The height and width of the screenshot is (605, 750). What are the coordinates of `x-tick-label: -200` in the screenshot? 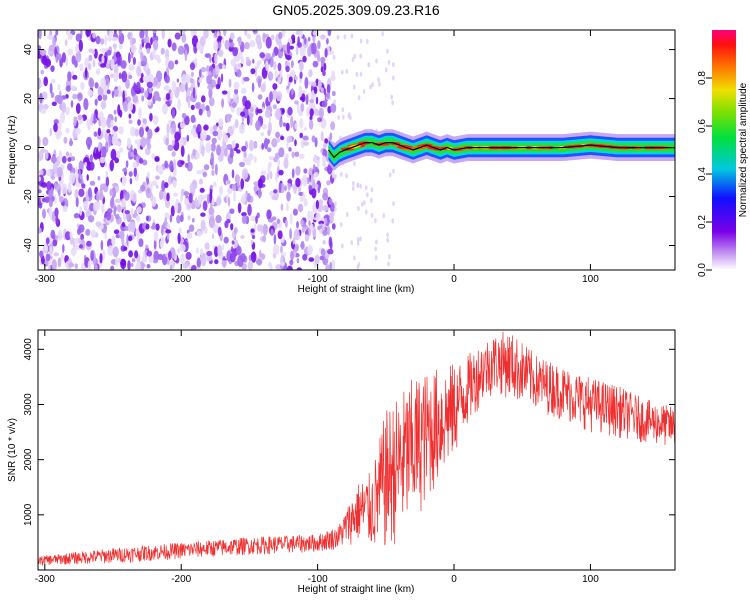 It's located at (181, 579).